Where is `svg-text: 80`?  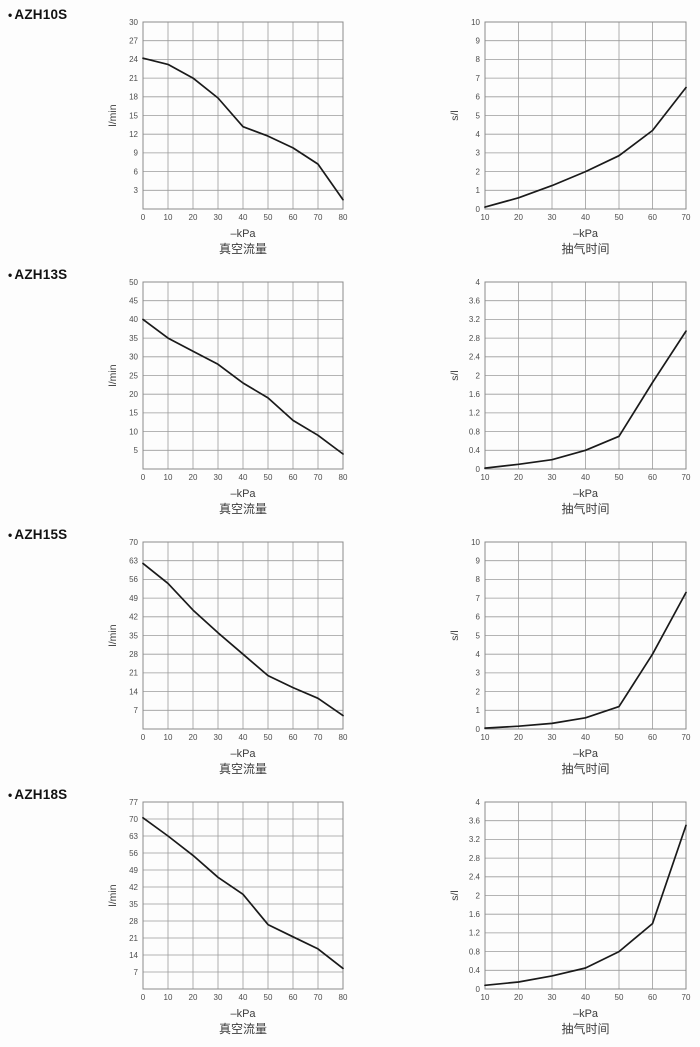 svg-text: 80 is located at coordinates (343, 477).